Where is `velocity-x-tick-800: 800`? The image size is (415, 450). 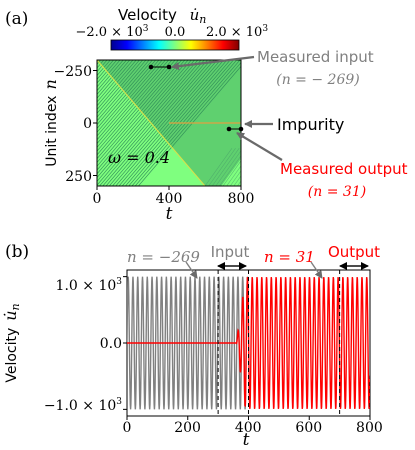 velocity-x-tick-800: 800 is located at coordinates (369, 428).